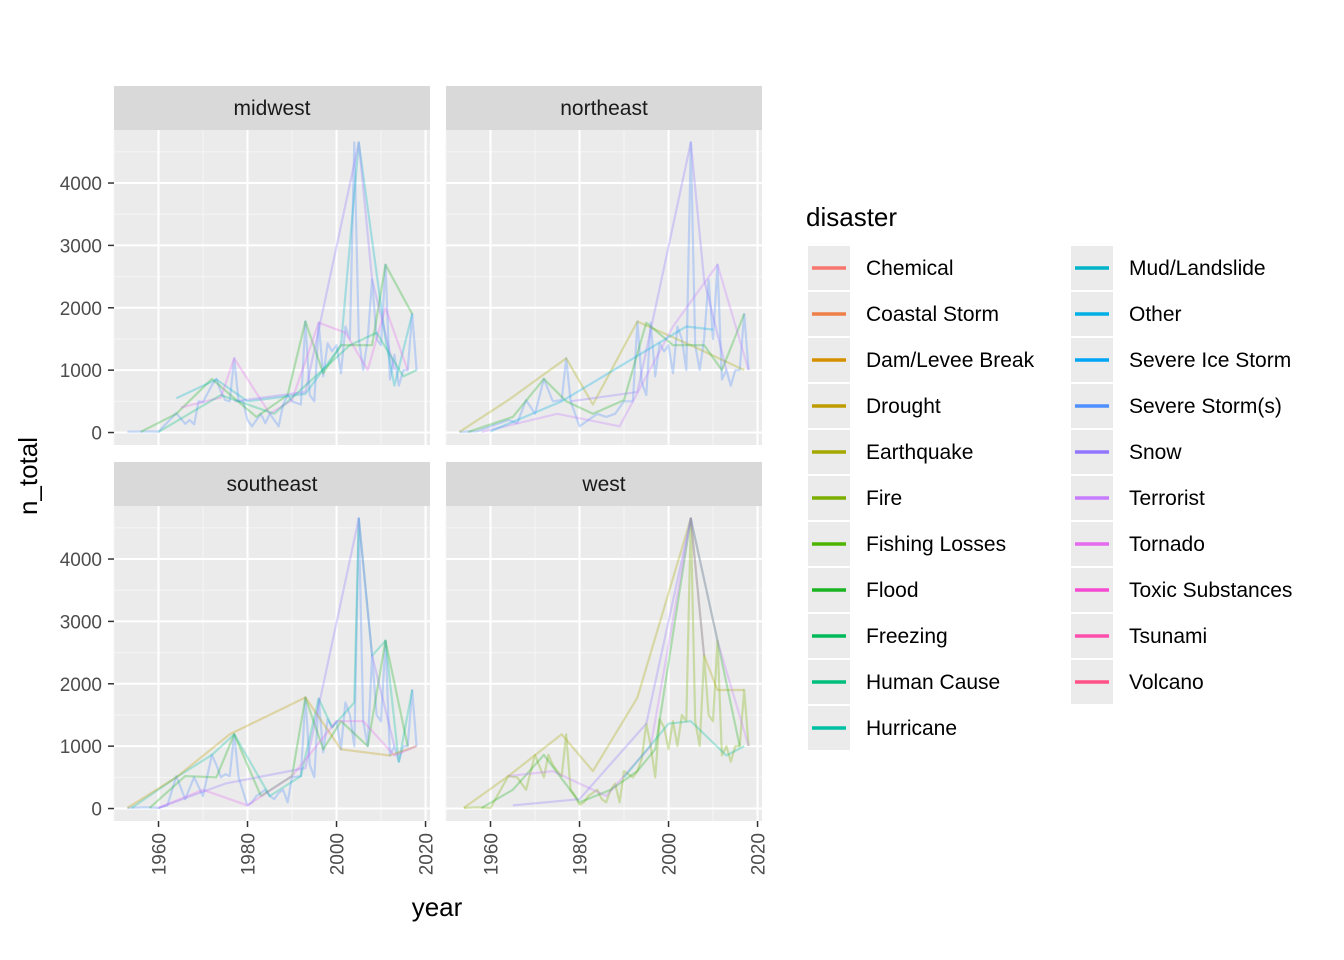  Describe the element at coordinates (602, 379) in the screenshot. I see `series-line-other` at that location.